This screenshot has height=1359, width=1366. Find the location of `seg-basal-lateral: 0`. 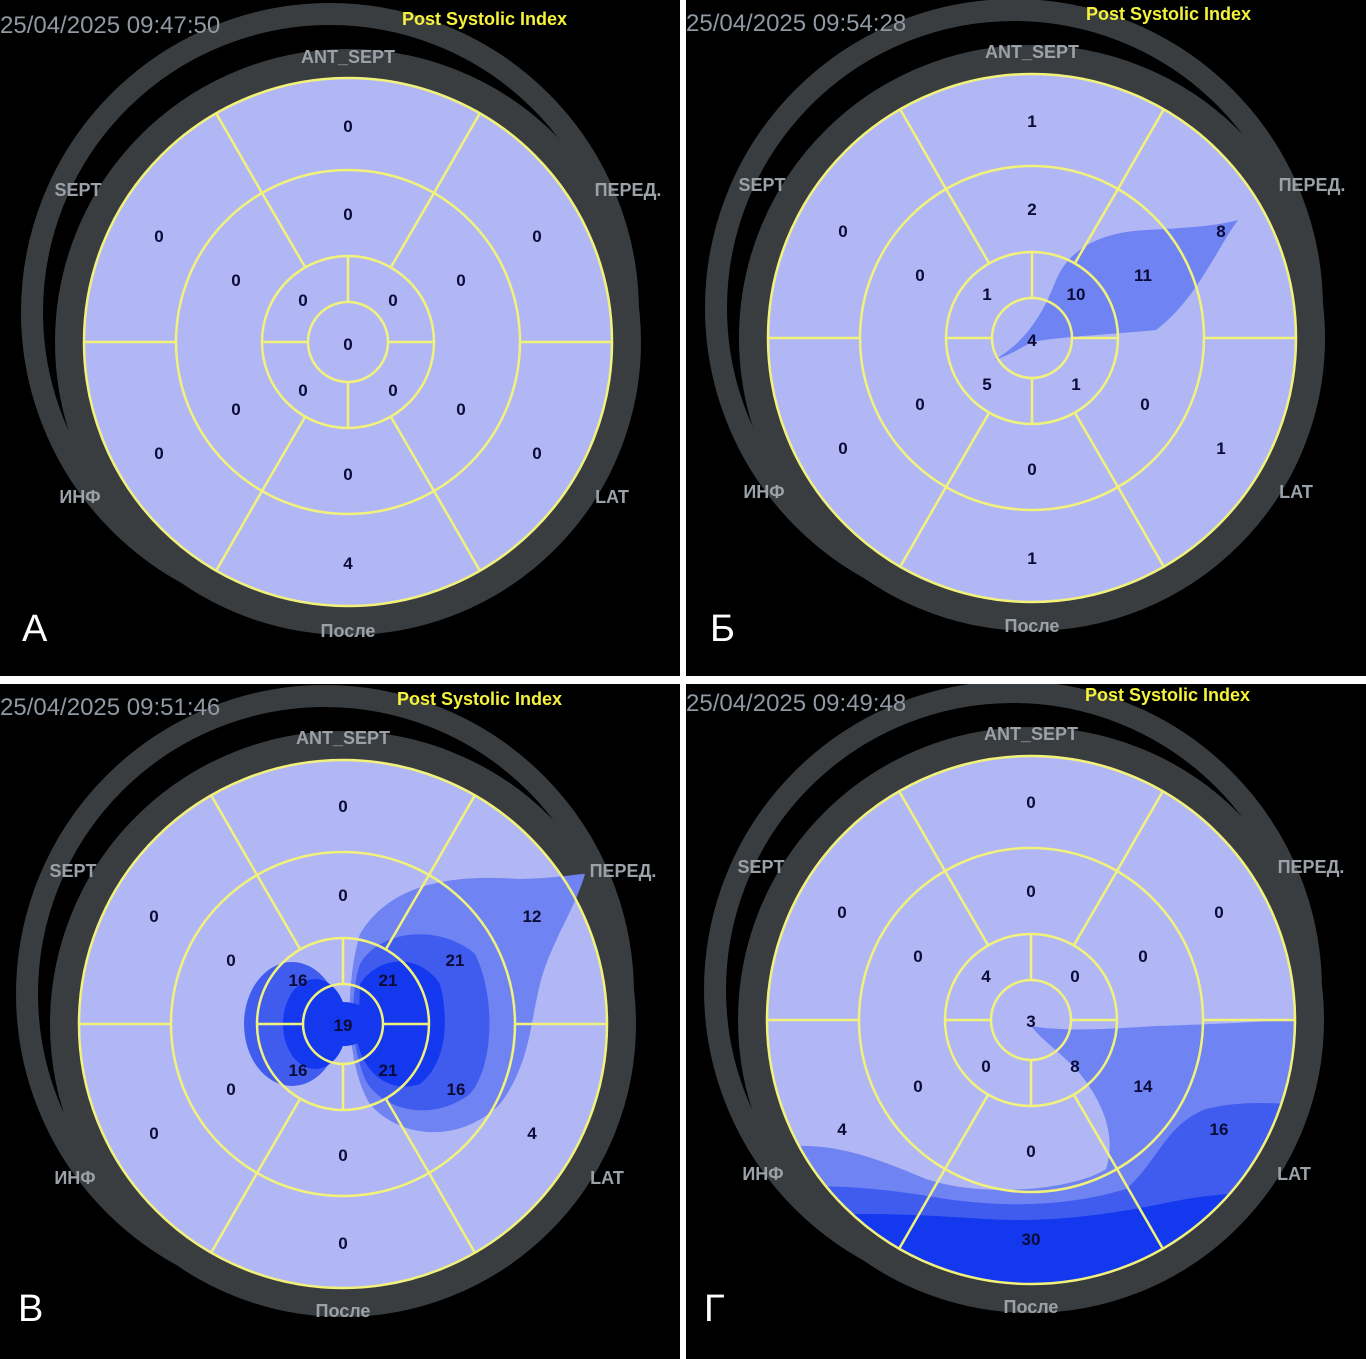

seg-basal-lateral: 0 is located at coordinates (536, 453).